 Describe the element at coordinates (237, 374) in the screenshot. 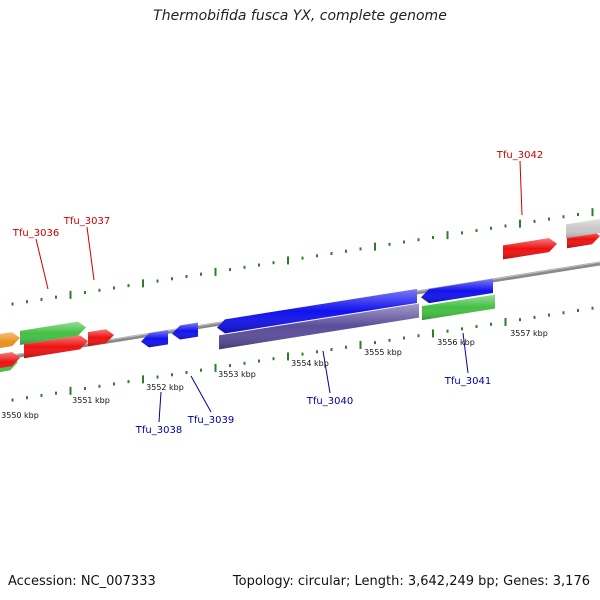

I see `scale-label: 3553 kbp` at that location.